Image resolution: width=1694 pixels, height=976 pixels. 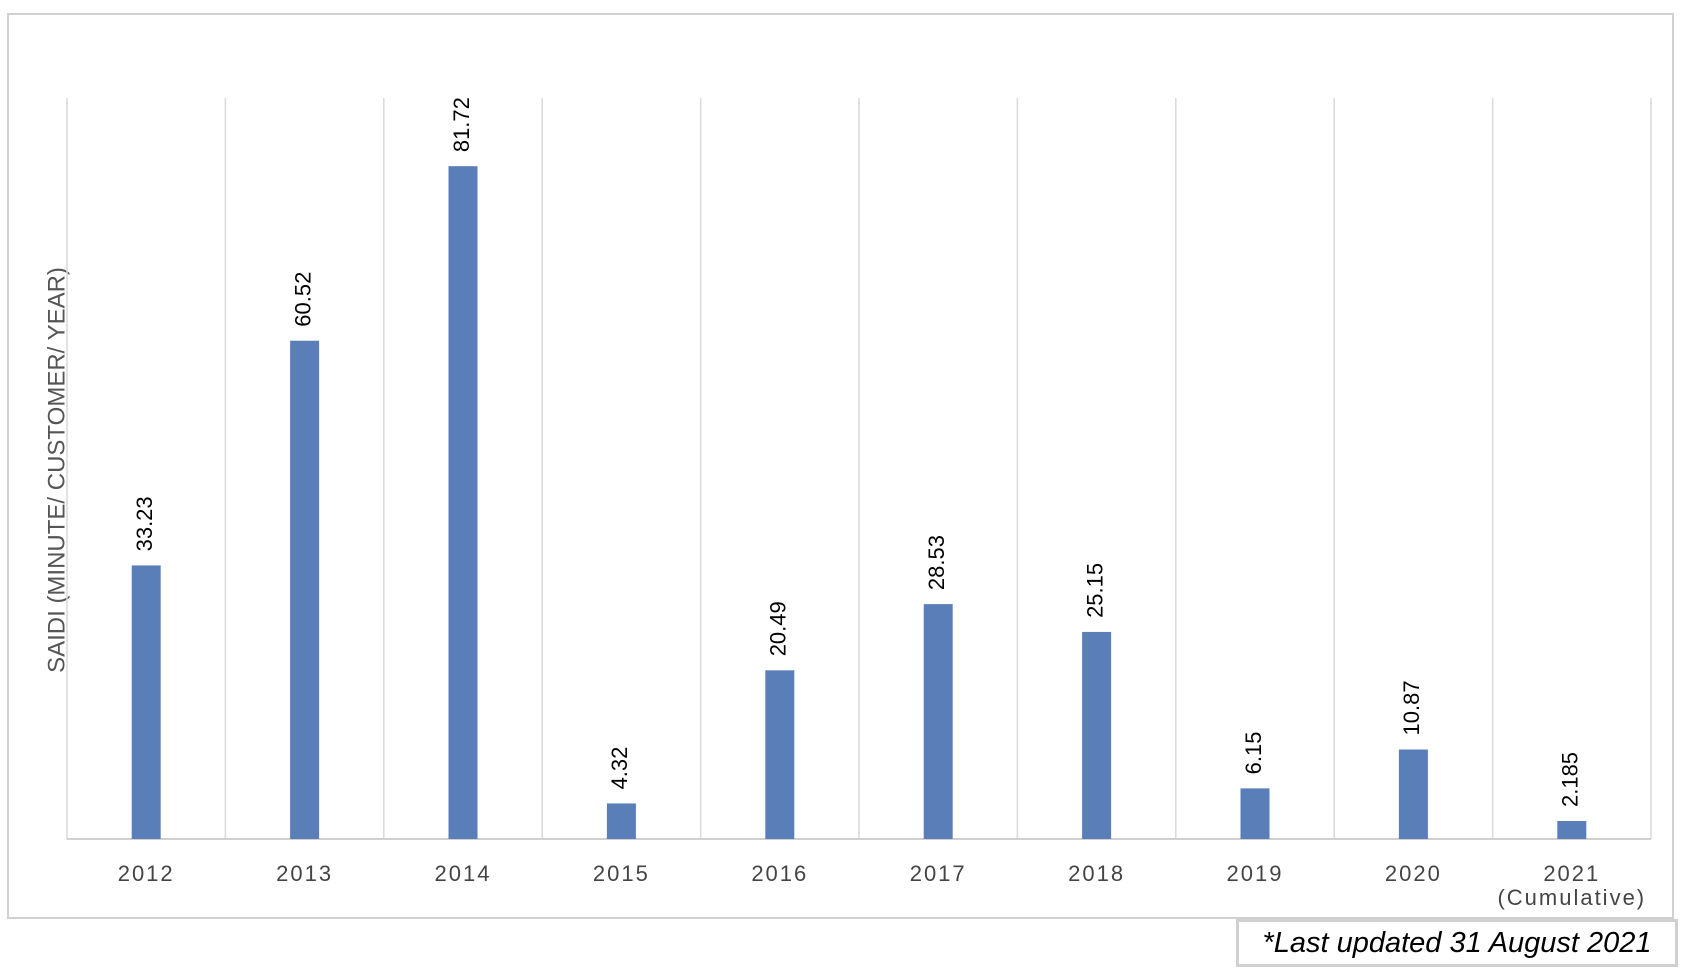 What do you see at coordinates (1572, 885) in the screenshot?
I see `x-tick-label: 2021 (Cumulative)` at bounding box center [1572, 885].